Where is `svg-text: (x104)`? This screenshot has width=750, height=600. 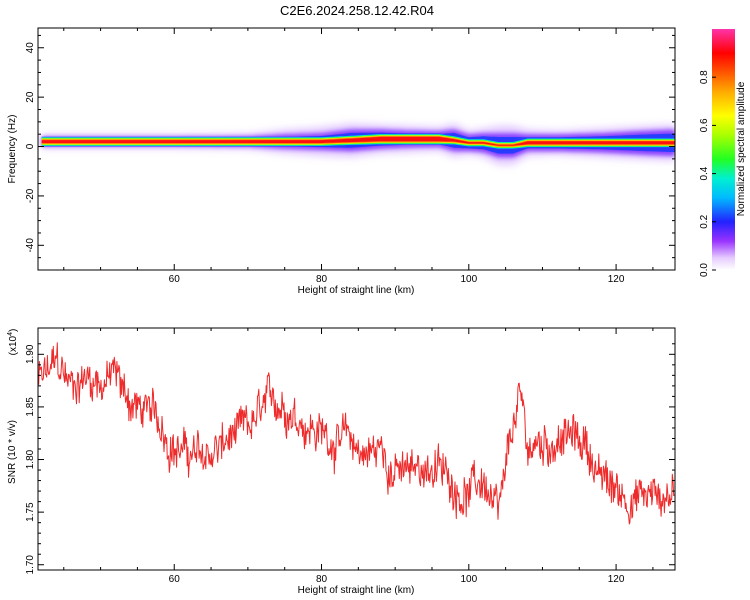 svg-text: (x104) is located at coordinates (13, 342).